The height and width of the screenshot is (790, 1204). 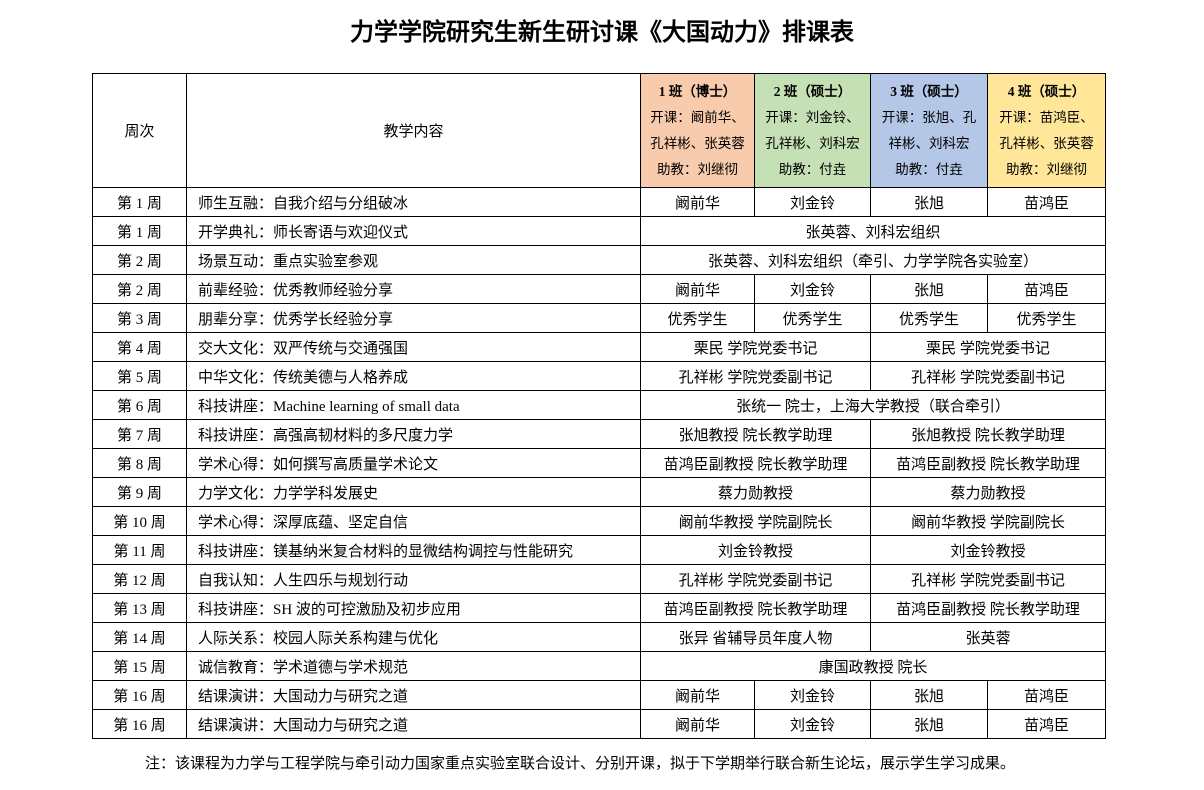 What do you see at coordinates (873, 405) in the screenshot?
I see `teacher-cell: 张统一 院士，上海大学教授（联合牵引）` at bounding box center [873, 405].